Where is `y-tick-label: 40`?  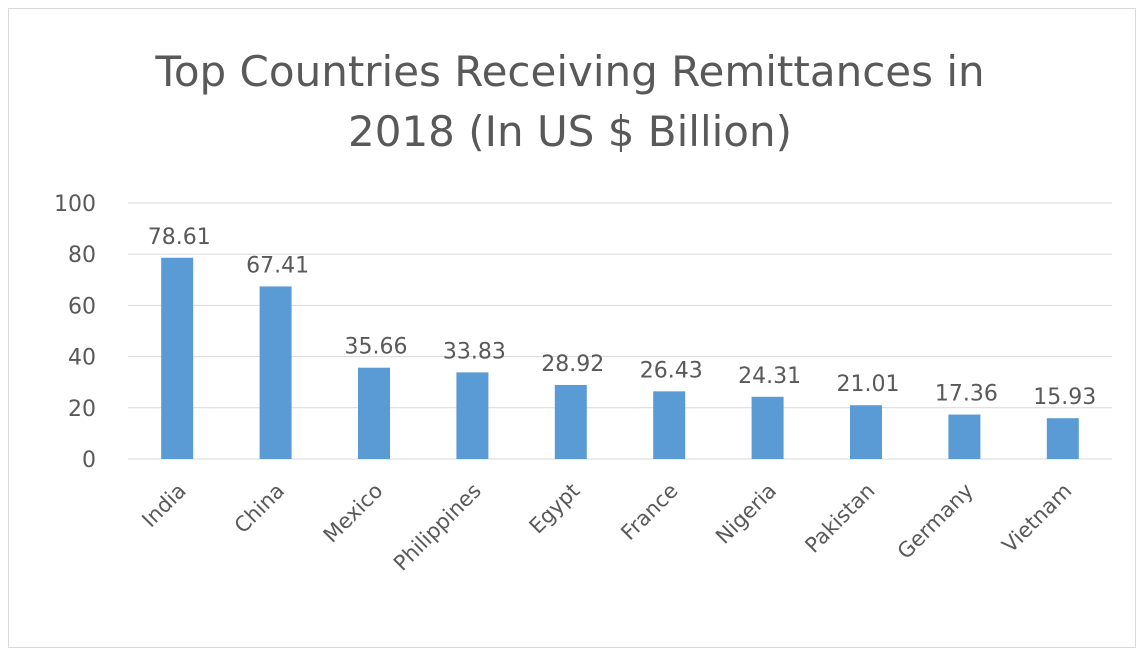
y-tick-label: 40 is located at coordinates (82, 358).